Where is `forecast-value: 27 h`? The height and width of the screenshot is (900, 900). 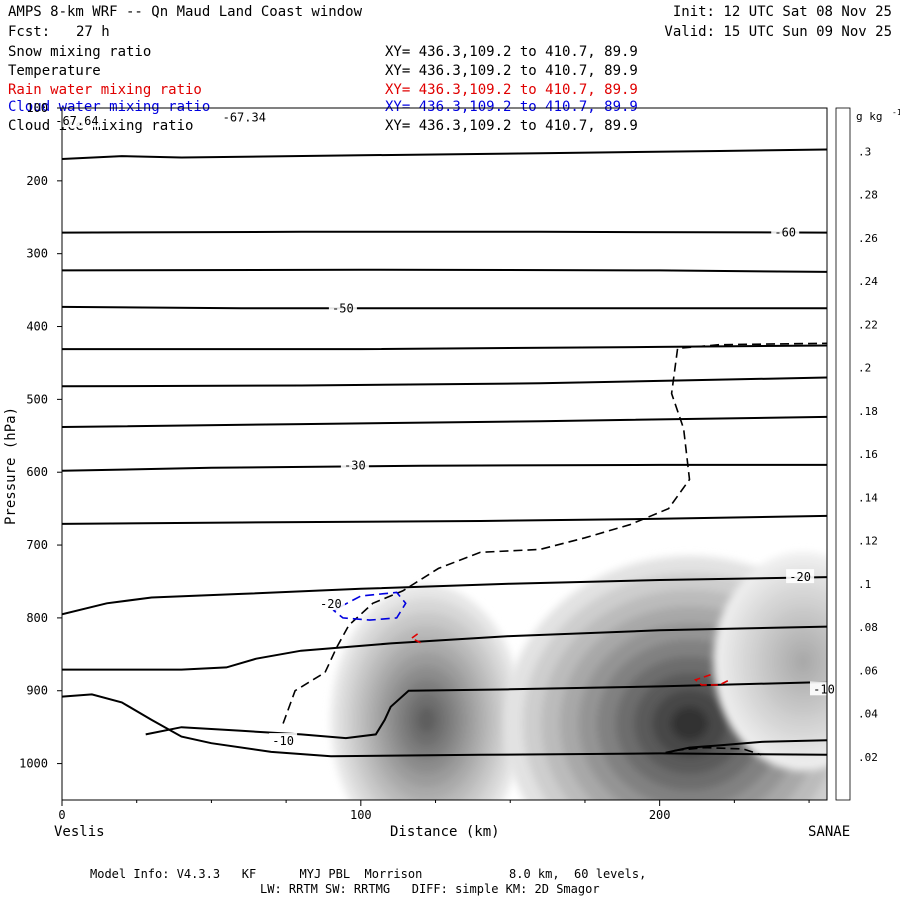 forecast-value: 27 h is located at coordinates (93, 32).